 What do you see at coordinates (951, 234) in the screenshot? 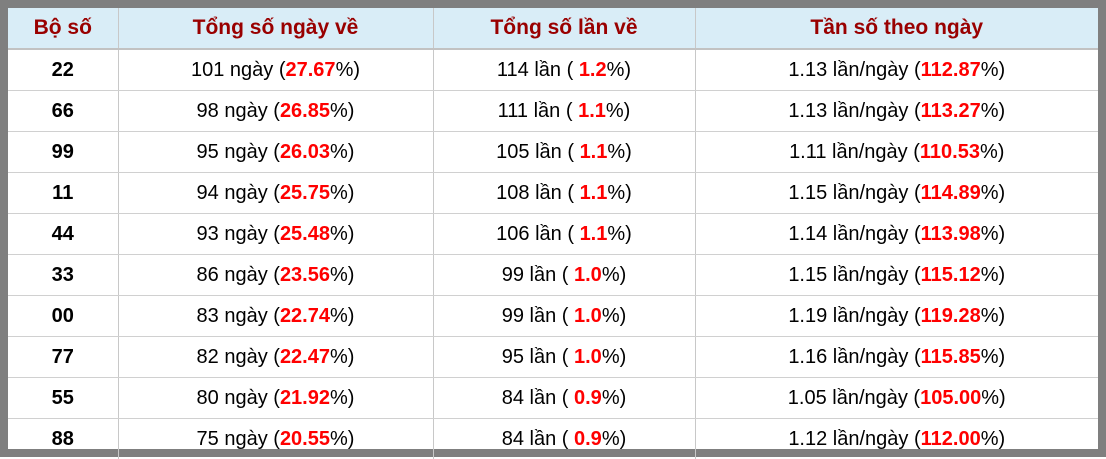
I see `frequency-percent: 113.98` at bounding box center [951, 234].